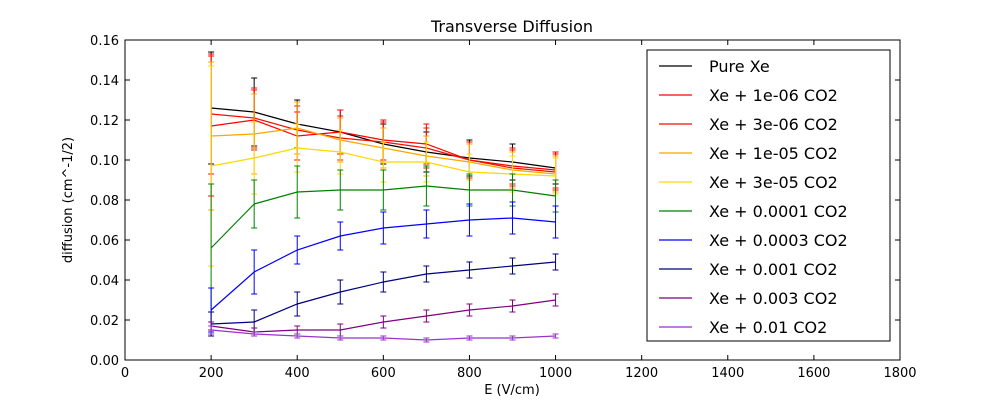  I want to click on x-axis-label: E (V/cm), so click(512, 390).